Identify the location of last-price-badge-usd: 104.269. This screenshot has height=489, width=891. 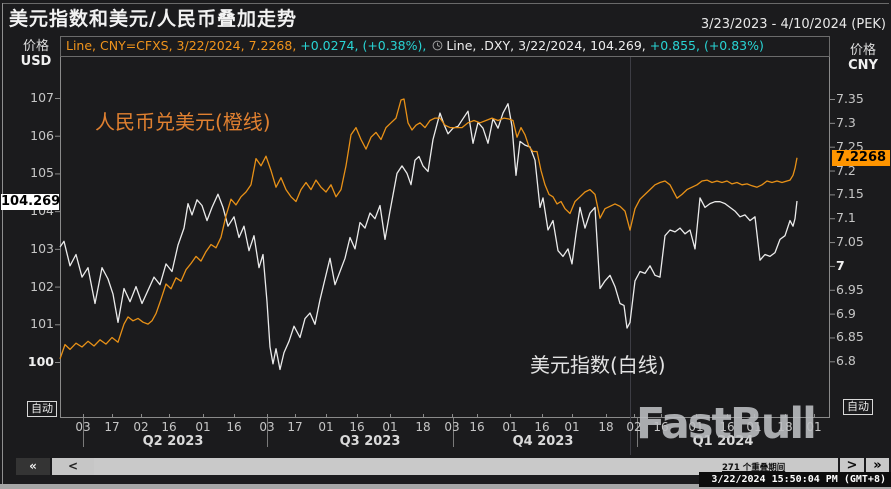
(31, 202).